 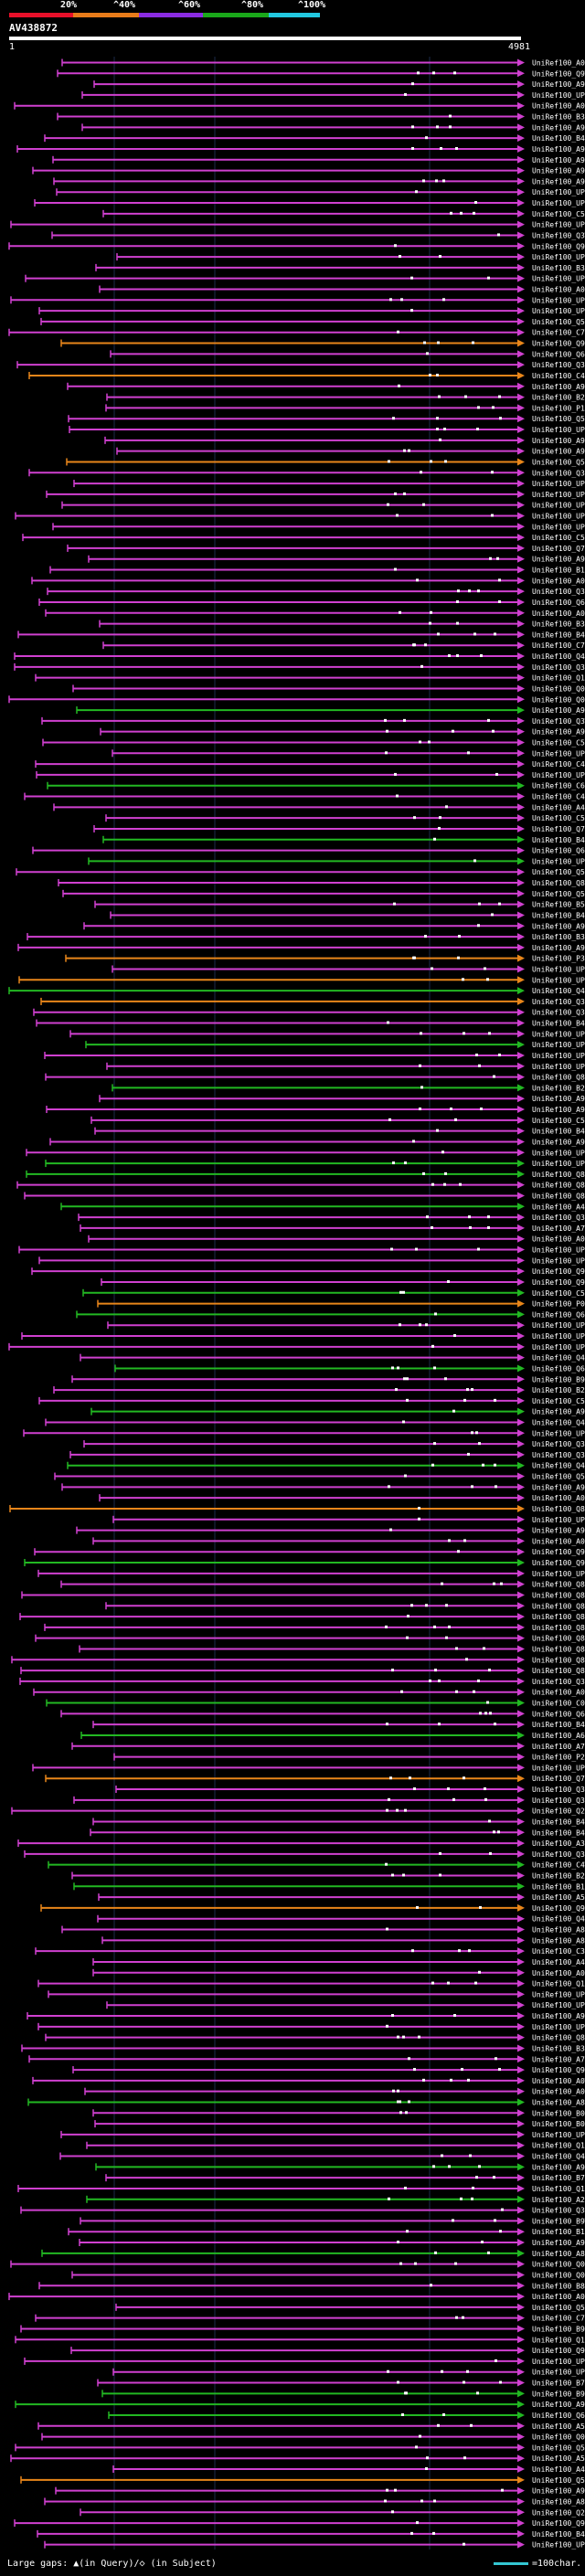 I want to click on hit-label: UniRef100_B3XYC5, so click(x=559, y=624).